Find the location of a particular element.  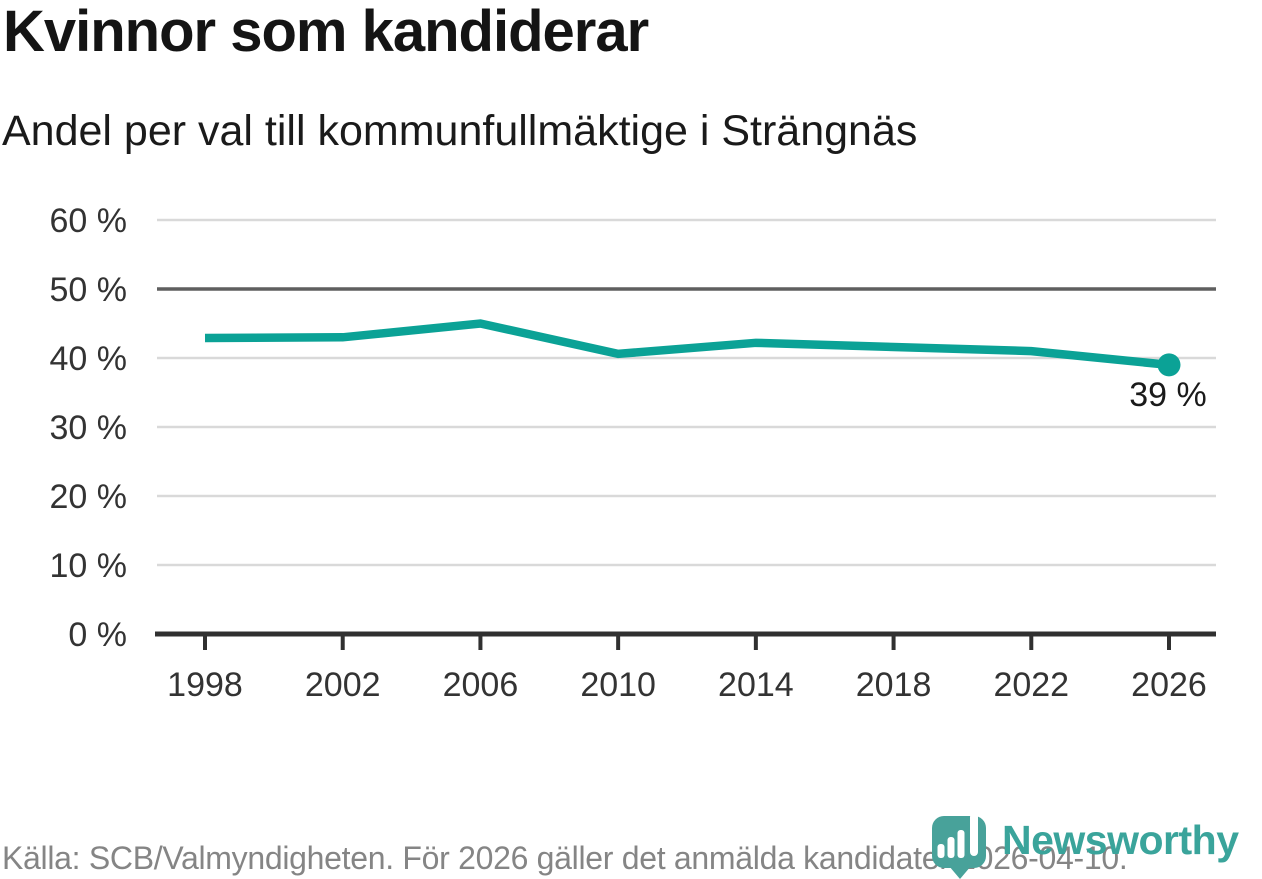

logo-bar-large is located at coordinates (961, 844).